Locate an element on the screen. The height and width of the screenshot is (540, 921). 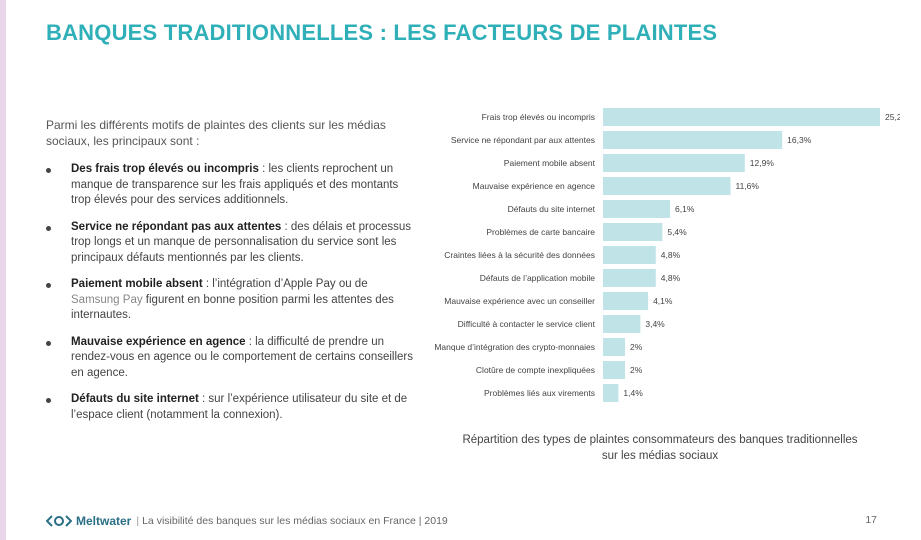
value-label: 5,4% is located at coordinates (677, 232).